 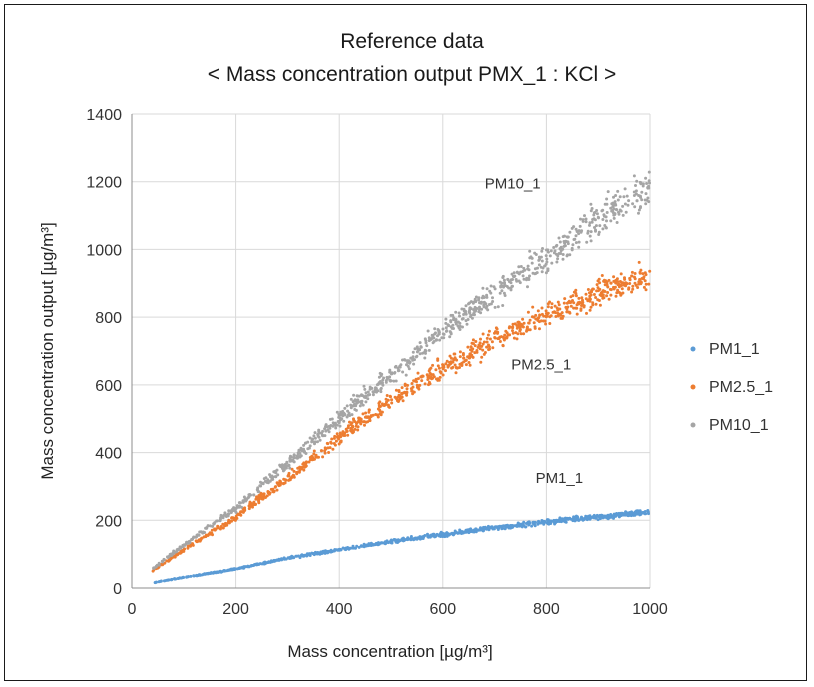 What do you see at coordinates (117, 589) in the screenshot?
I see `y-tick-label: 0` at bounding box center [117, 589].